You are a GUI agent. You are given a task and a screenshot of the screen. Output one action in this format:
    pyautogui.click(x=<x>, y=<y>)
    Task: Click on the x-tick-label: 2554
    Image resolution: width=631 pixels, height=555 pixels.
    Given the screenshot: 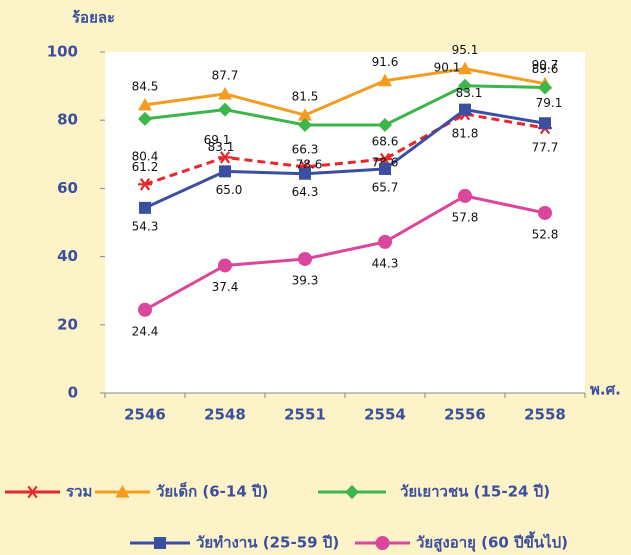 What is the action you would take?
    pyautogui.click(x=385, y=415)
    